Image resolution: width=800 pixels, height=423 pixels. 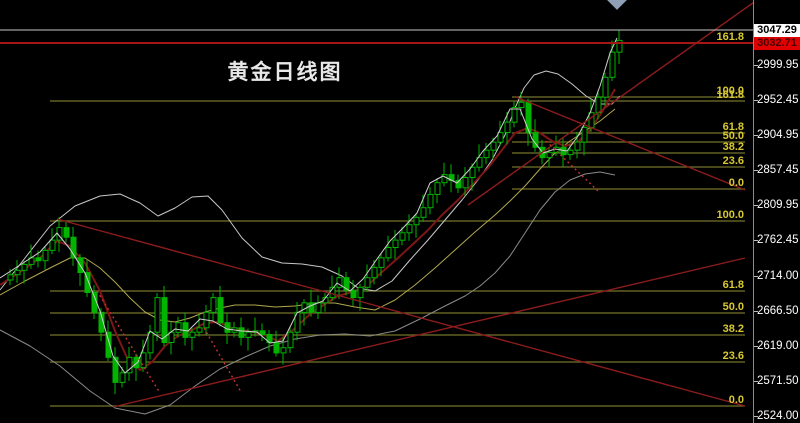 What do you see at coordinates (778, 99) in the screenshot?
I see `price-axis-label: 2952.45` at bounding box center [778, 99].